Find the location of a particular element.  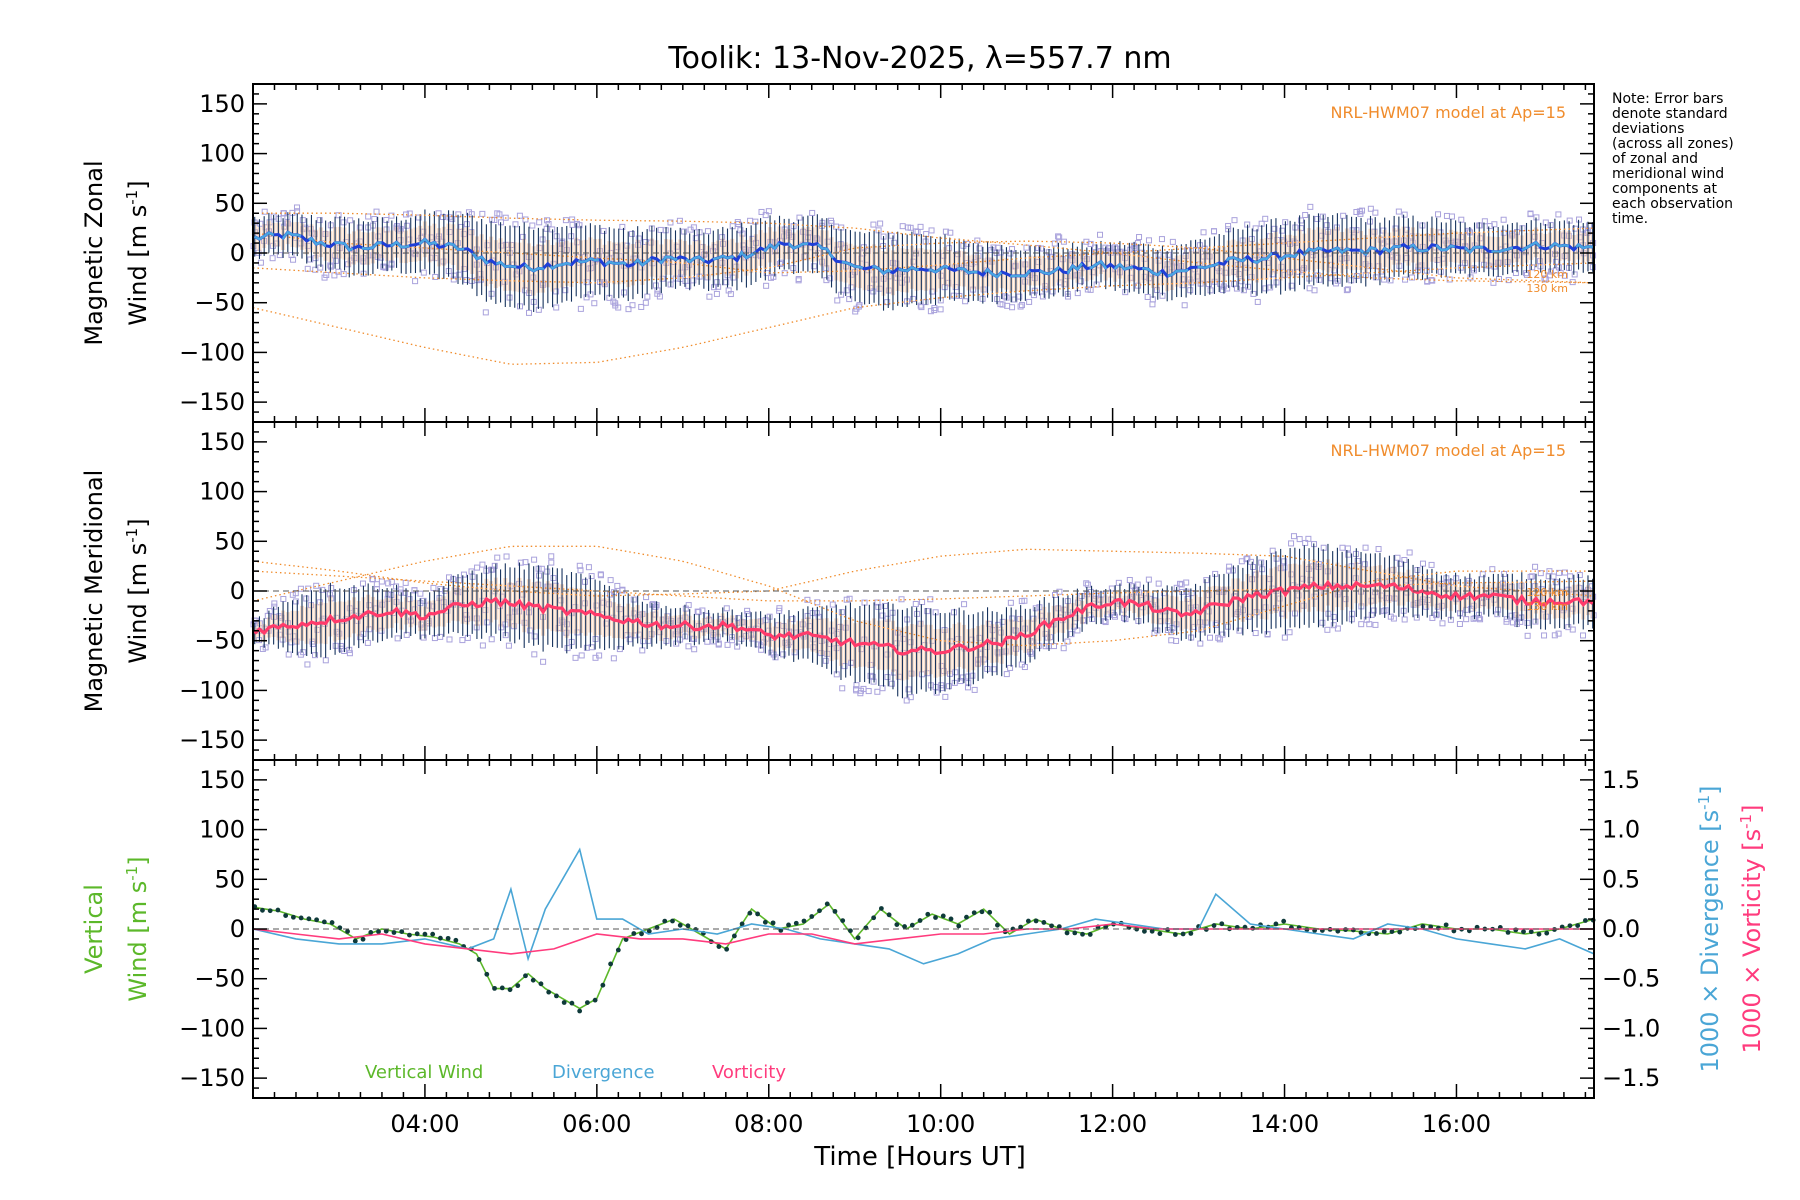

meridional-altitude-label-120: 120 km is located at coordinates (1547, 592).